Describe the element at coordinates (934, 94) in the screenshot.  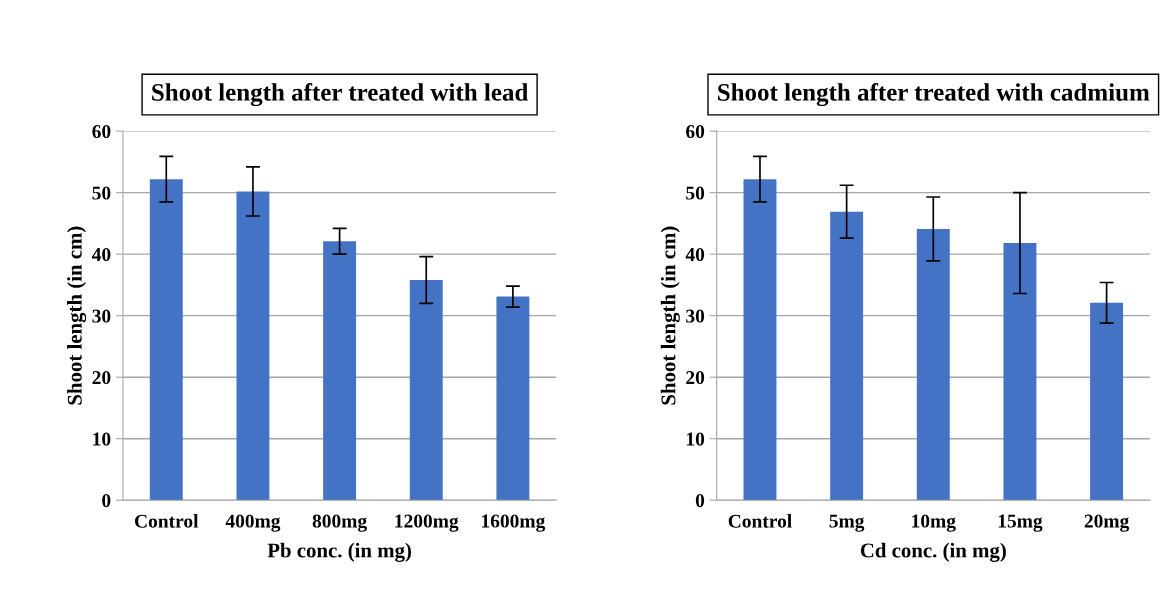
I see `chart-title: Shoot length after treated with cadmium` at that location.